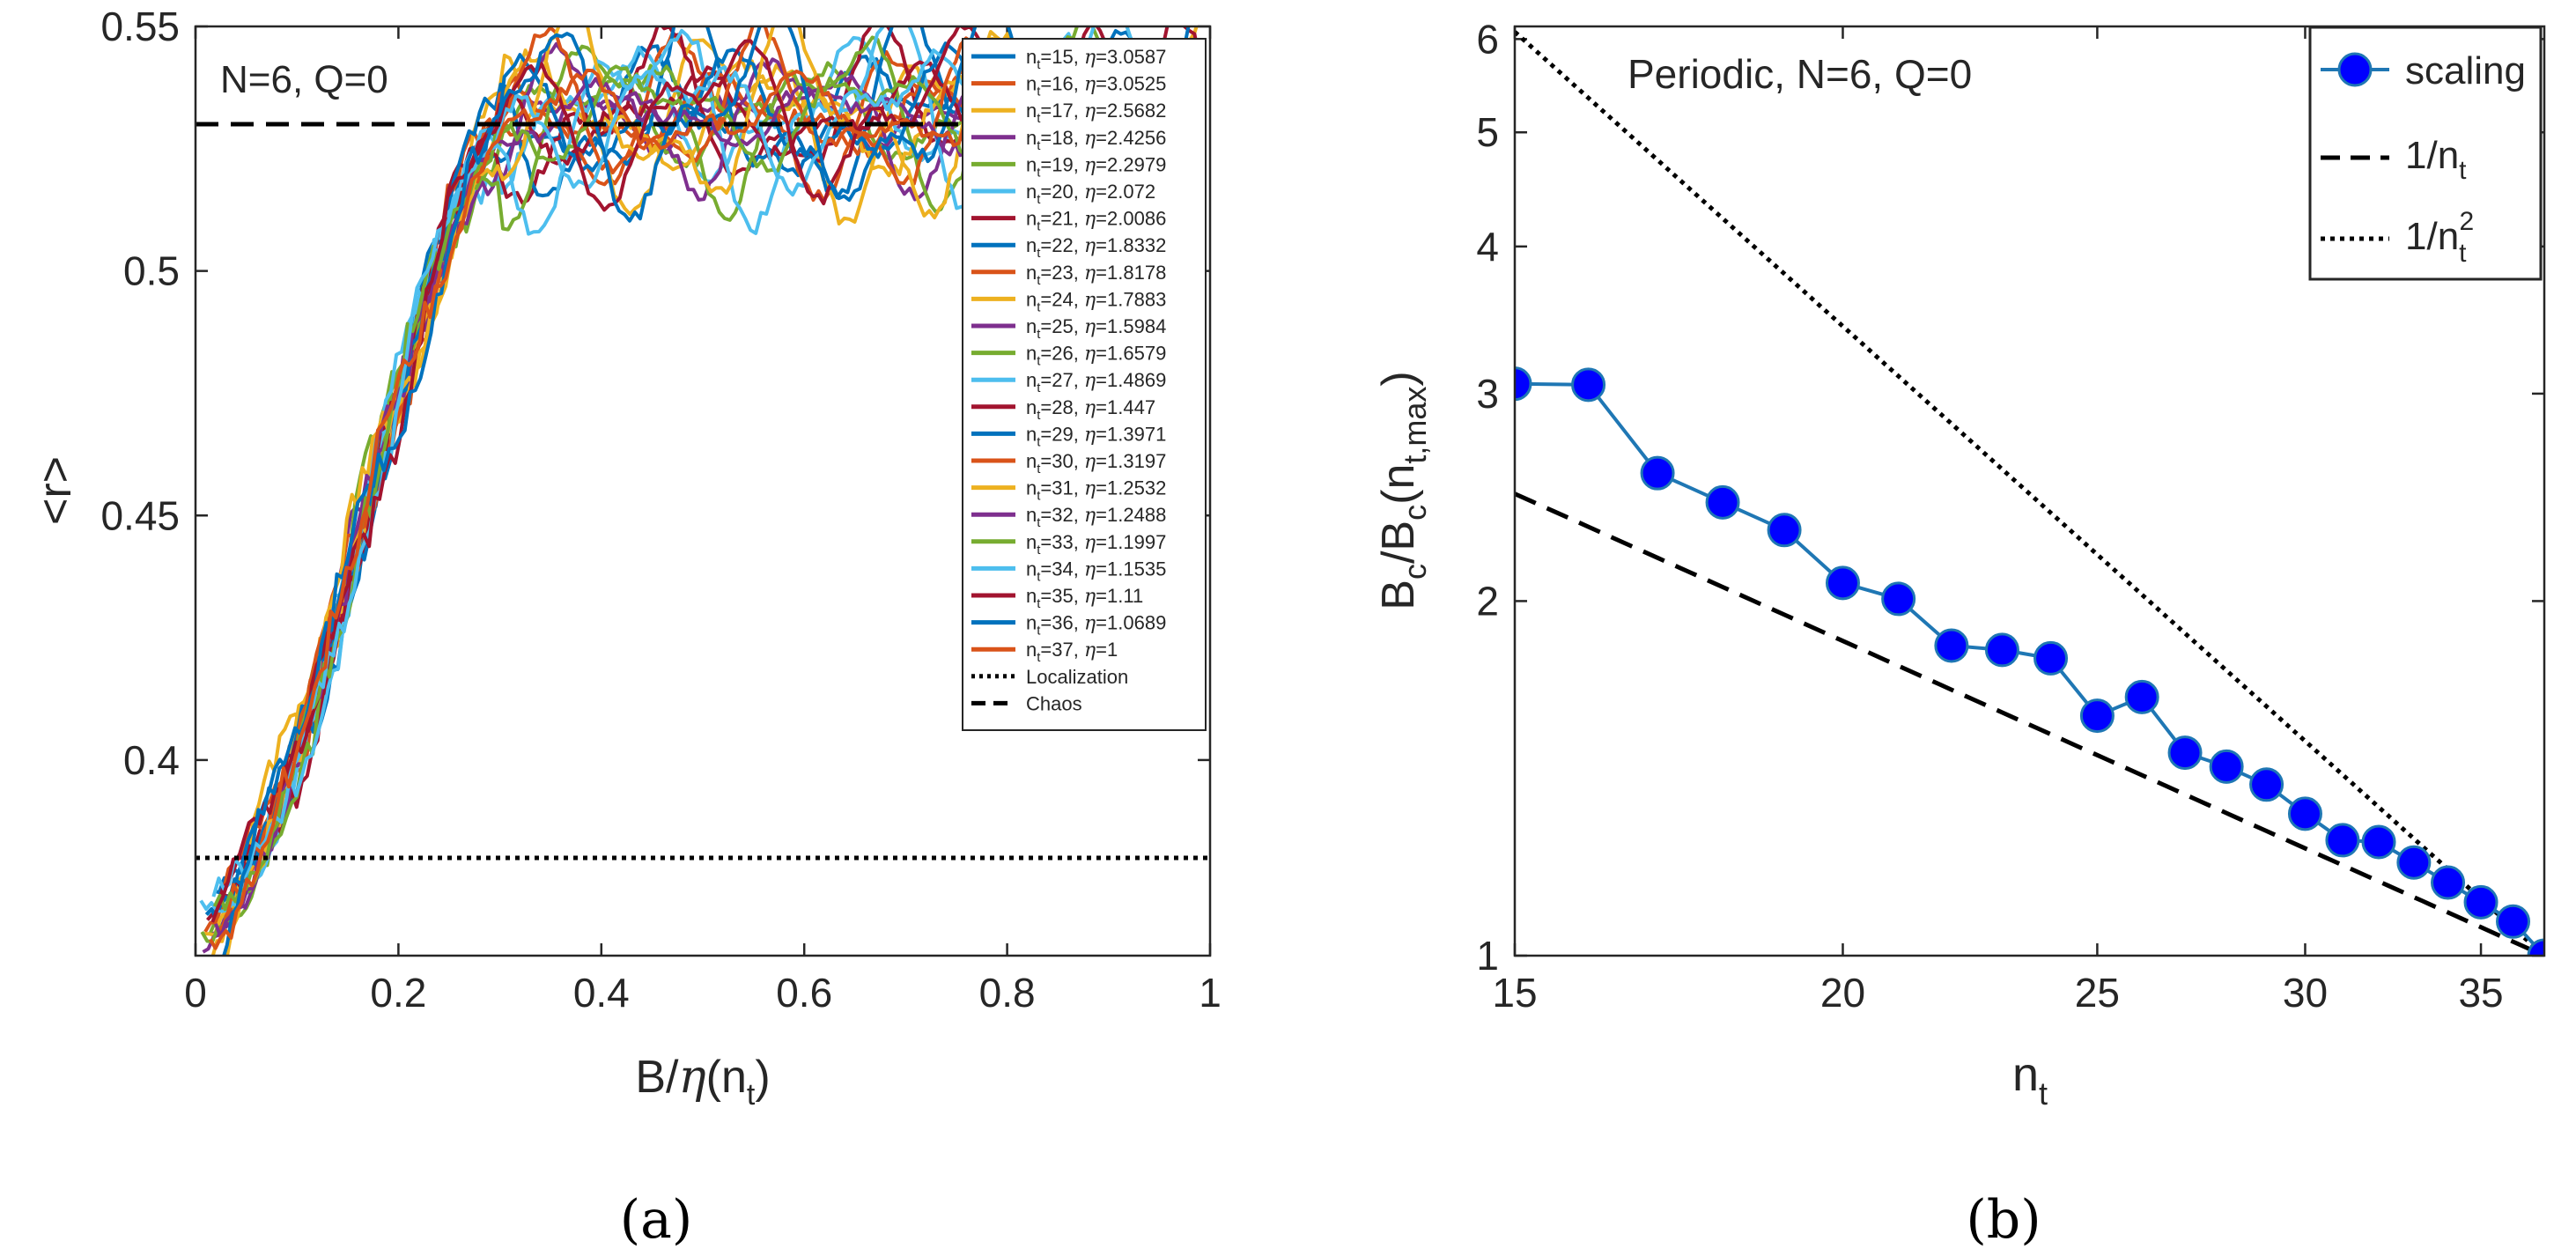 The image size is (2576, 1256). I want to click on panel-a-legend-entry: nt=26, η=1.6579, so click(1096, 356).